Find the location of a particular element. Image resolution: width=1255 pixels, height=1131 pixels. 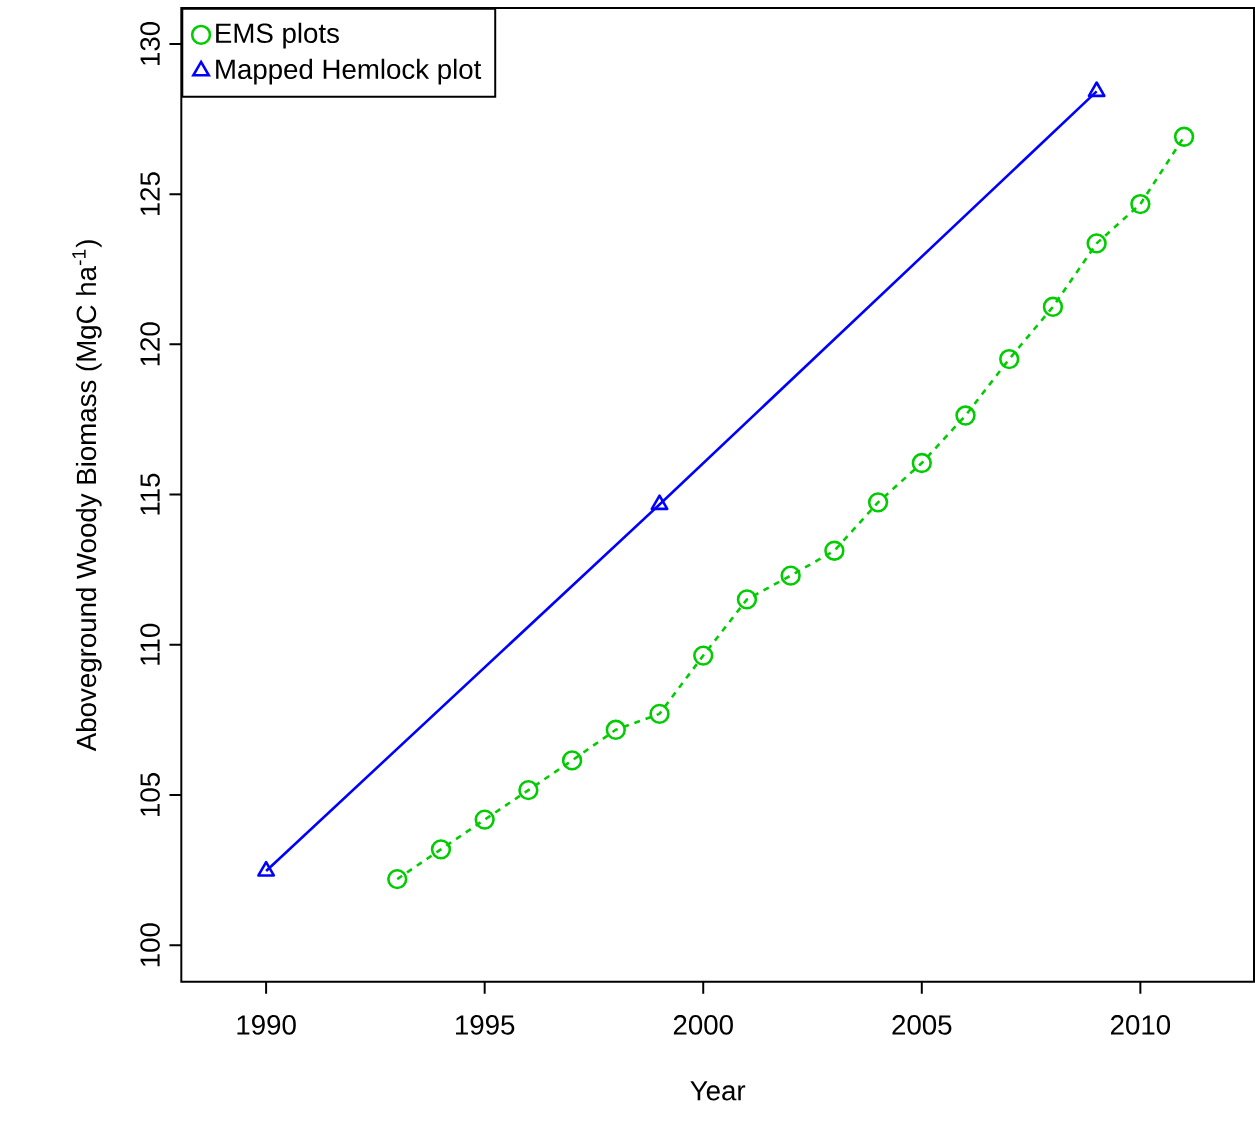

x-tick-label: 1995 is located at coordinates (485, 1025).